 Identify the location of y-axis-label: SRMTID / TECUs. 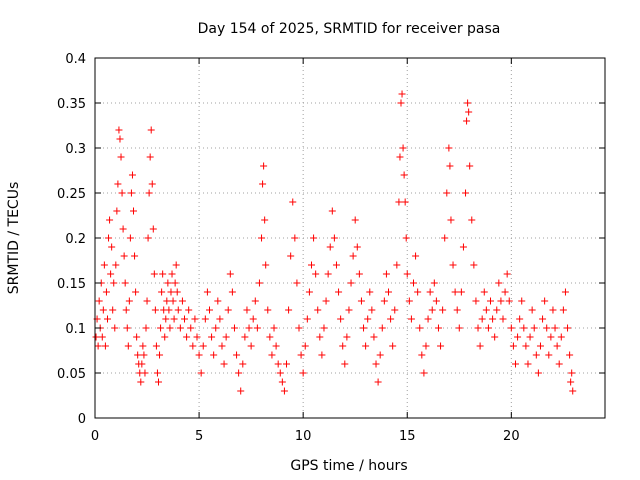
(14, 238).